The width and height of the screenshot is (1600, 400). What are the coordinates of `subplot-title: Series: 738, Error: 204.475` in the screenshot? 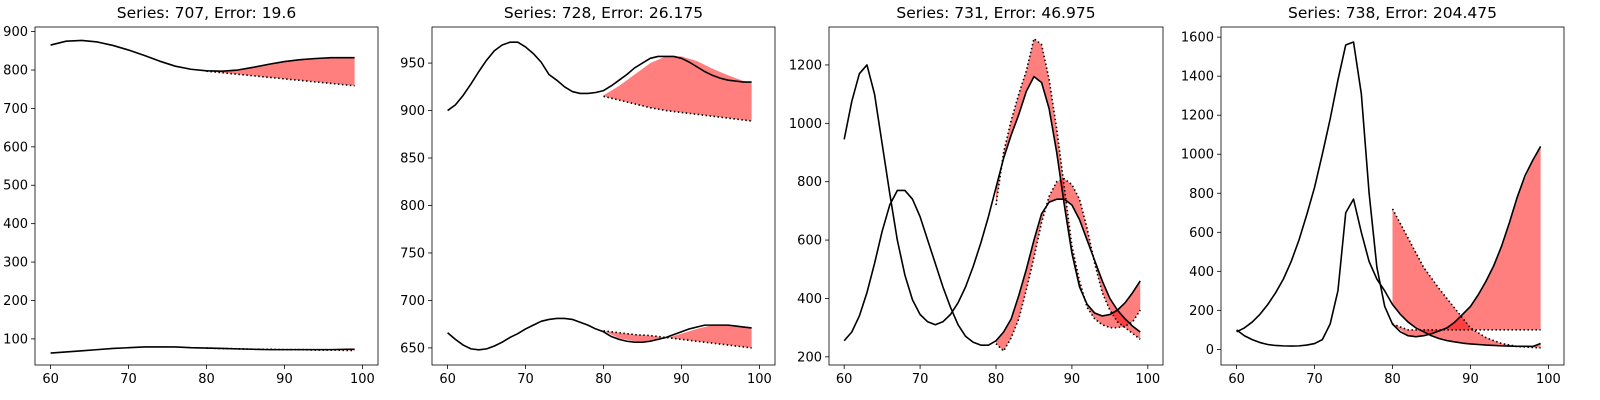 It's located at (1392, 13).